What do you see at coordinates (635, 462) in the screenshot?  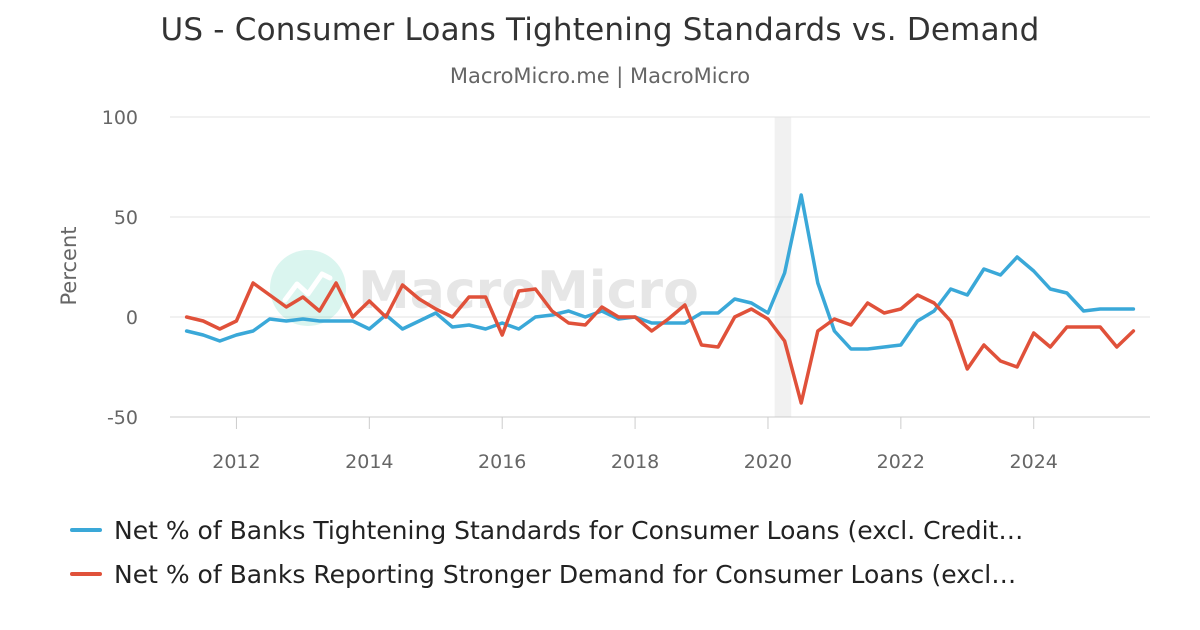 I see `x-tick-label: 2018` at bounding box center [635, 462].